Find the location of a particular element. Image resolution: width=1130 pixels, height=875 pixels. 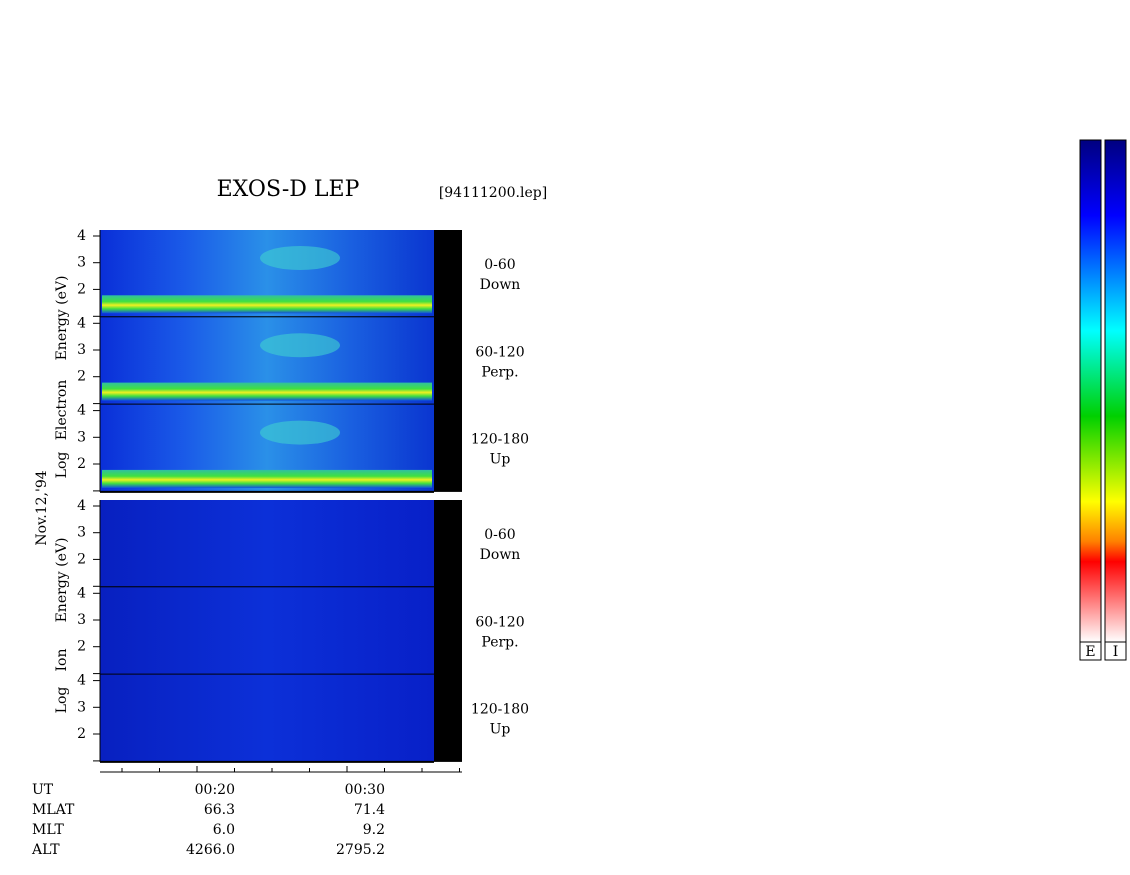

ephemeris-value: 4266.0 is located at coordinates (210, 850).